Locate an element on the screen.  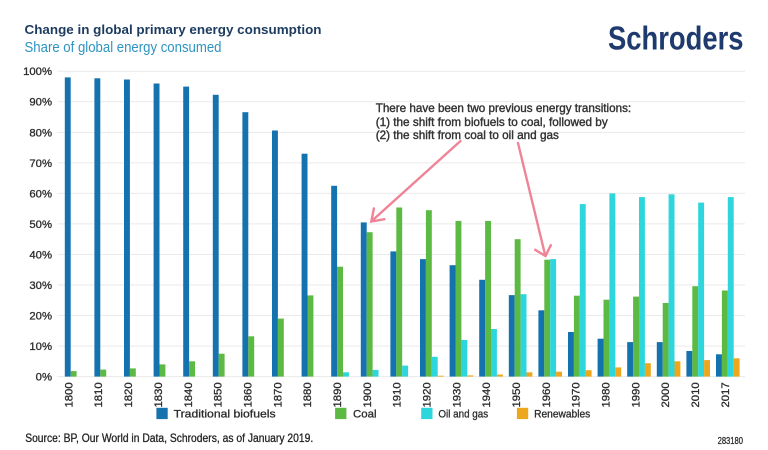
svg-text: 40% is located at coordinates (40, 255).